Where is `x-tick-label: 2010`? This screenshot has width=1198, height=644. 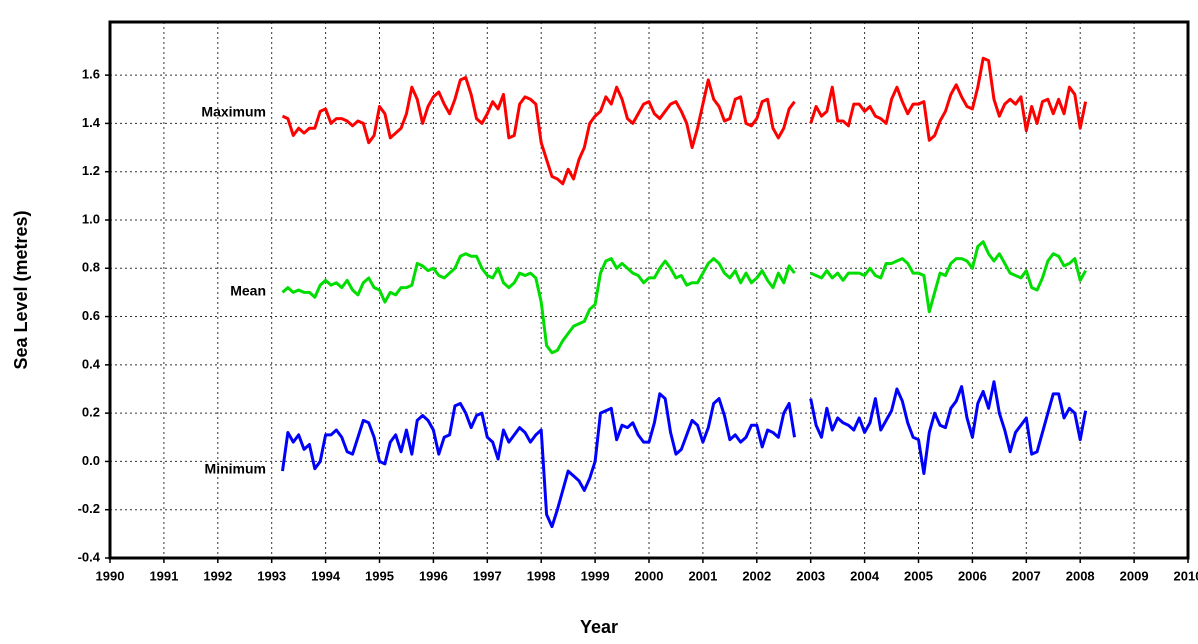 x-tick-label: 2010 is located at coordinates (1186, 575).